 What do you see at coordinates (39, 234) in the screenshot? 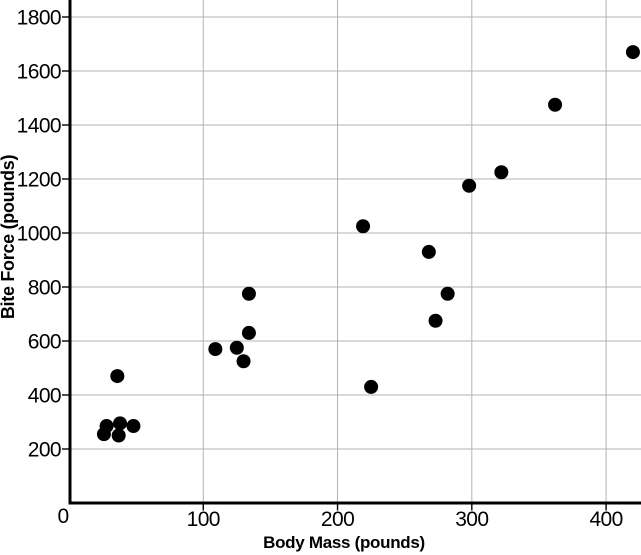
I see `y-tick-label: 1000` at bounding box center [39, 234].